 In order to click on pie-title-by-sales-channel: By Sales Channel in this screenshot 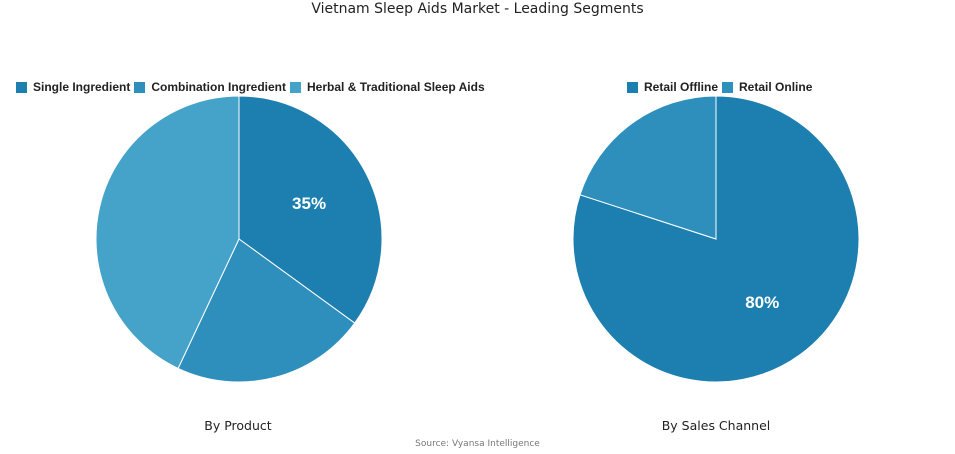, I will do `click(716, 425)`.